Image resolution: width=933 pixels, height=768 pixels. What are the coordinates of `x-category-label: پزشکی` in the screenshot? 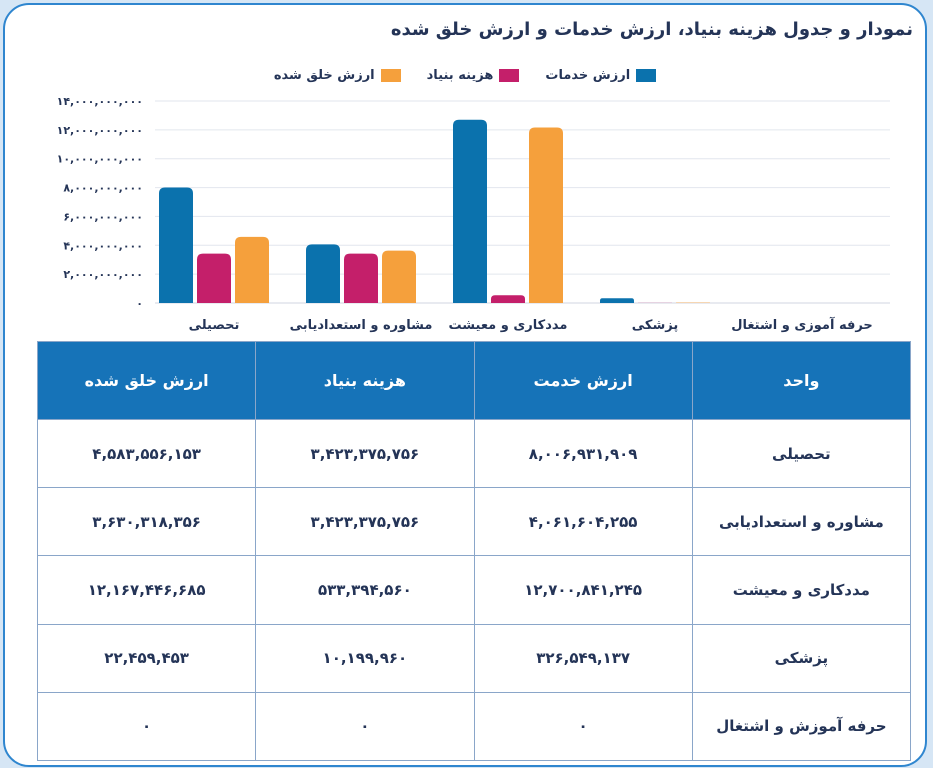 It's located at (655, 325).